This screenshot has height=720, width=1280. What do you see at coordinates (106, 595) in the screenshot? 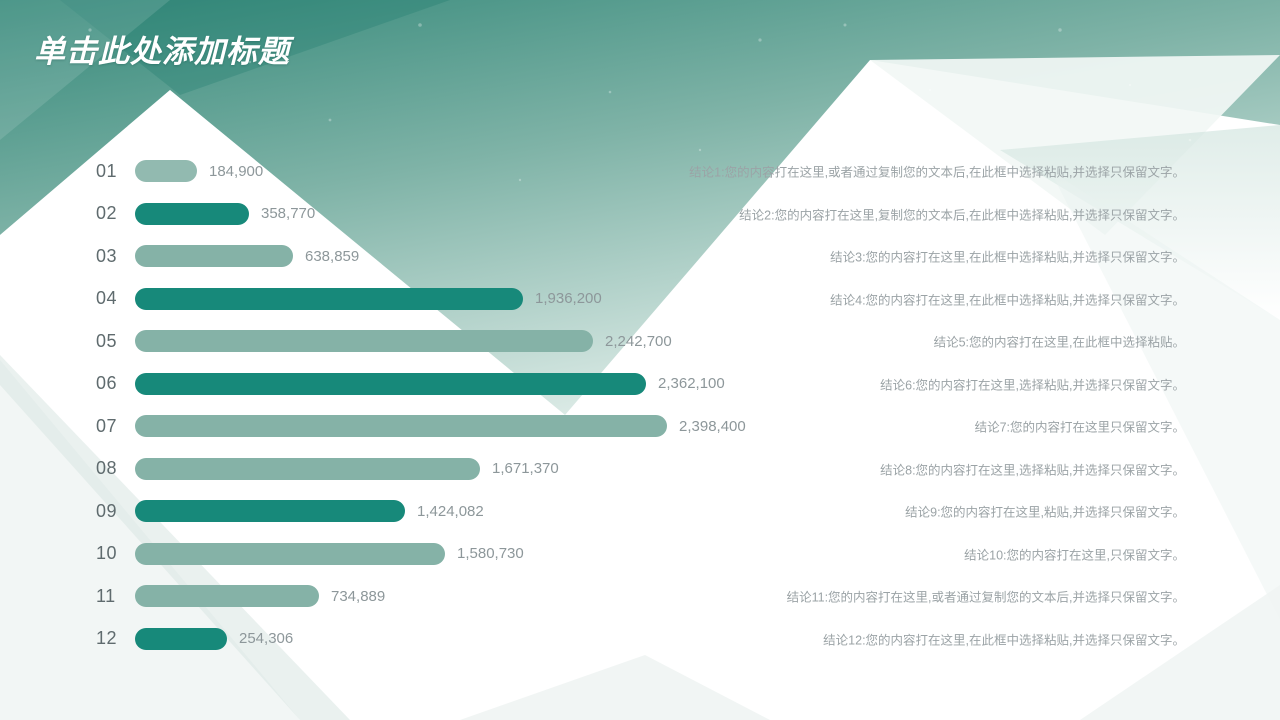
I see `row-rank-label: 11` at bounding box center [106, 595].